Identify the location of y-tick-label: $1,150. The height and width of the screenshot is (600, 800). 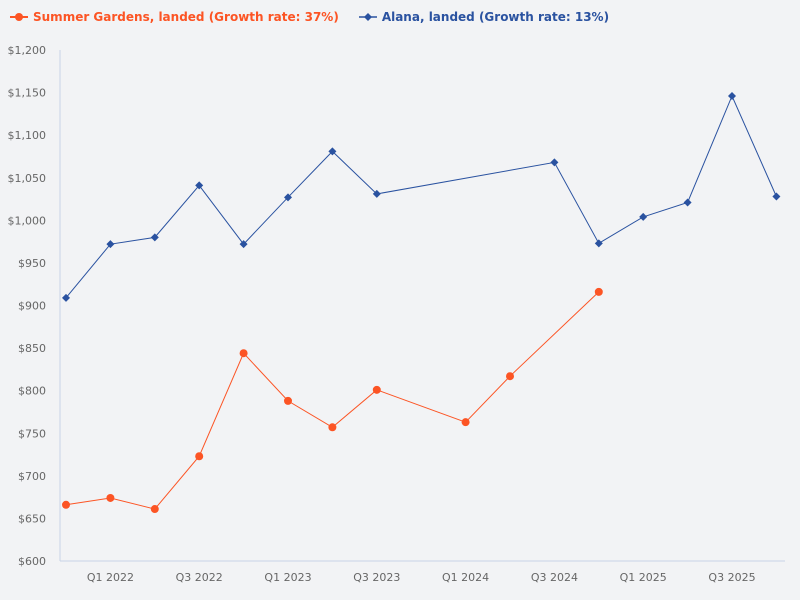
(27, 93).